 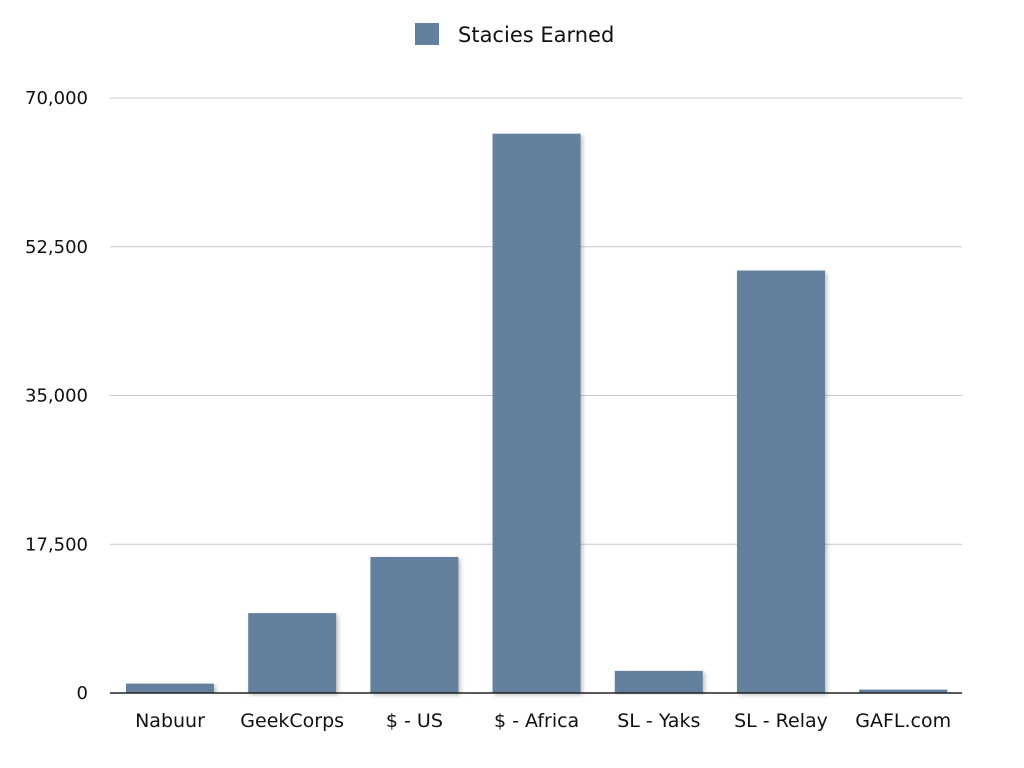 I want to click on legend-swatch, so click(x=427, y=34).